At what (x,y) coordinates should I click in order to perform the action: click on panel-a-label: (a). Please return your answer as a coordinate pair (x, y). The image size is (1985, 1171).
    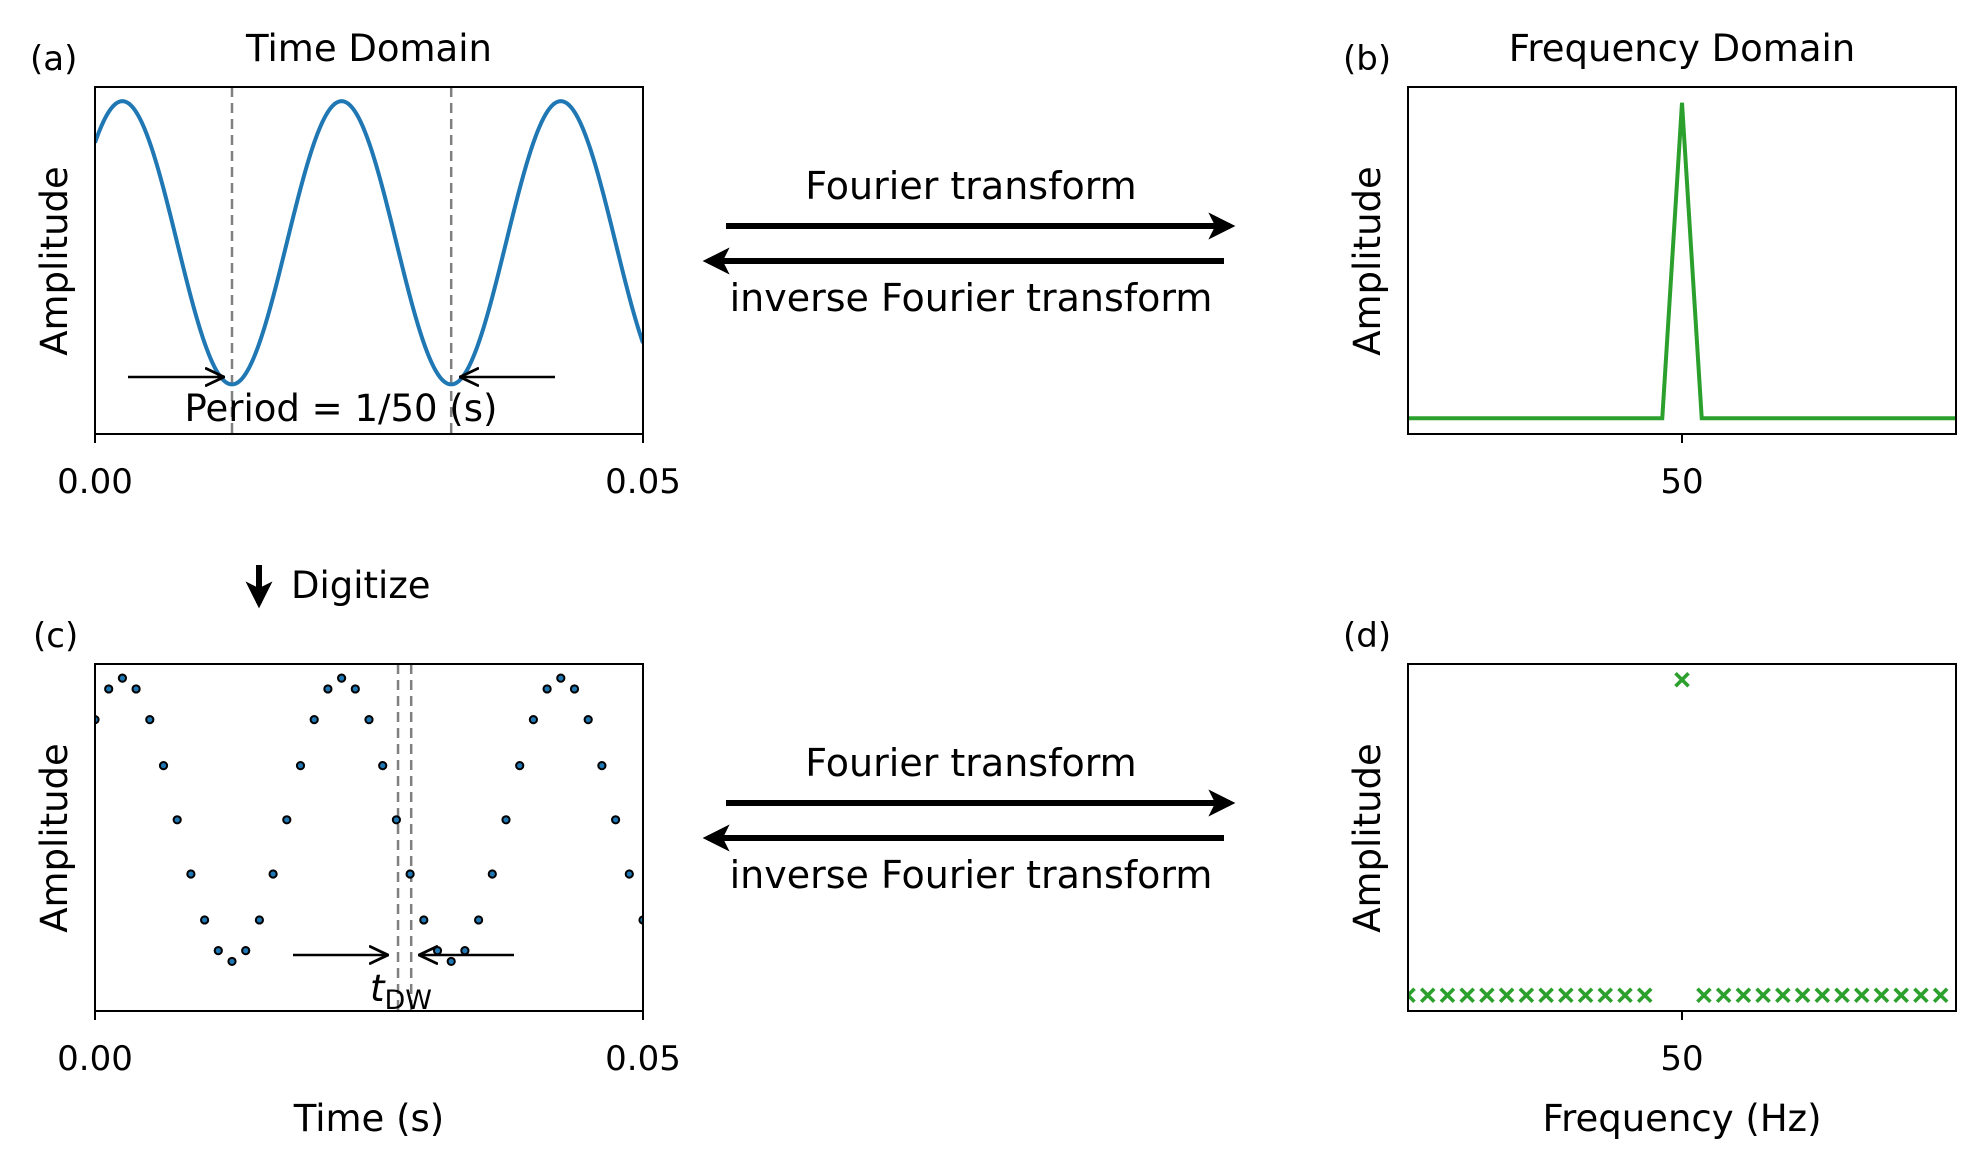
    Looking at the image, I should click on (53, 59).